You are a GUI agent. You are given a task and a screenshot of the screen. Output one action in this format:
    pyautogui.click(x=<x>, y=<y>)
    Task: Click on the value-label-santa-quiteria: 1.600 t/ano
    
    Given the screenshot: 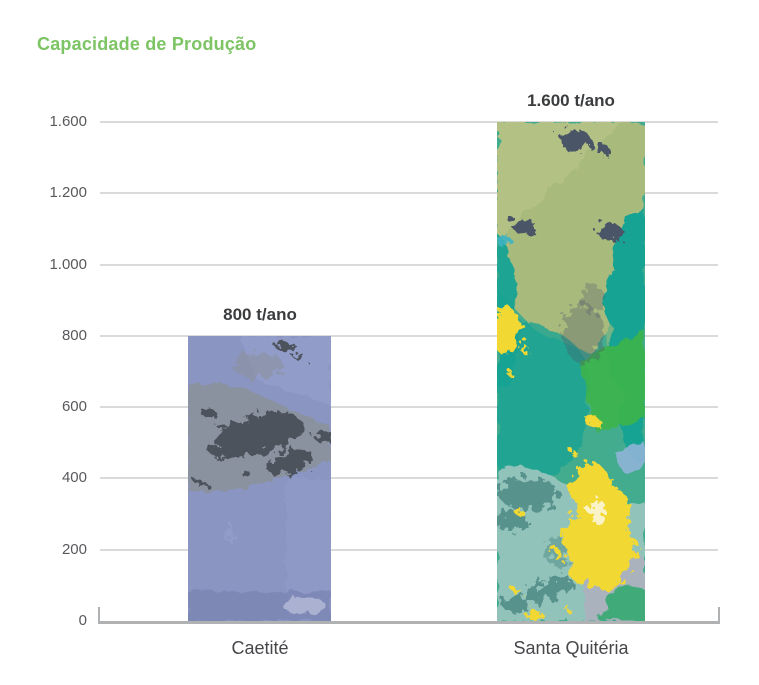 What is the action you would take?
    pyautogui.click(x=571, y=100)
    